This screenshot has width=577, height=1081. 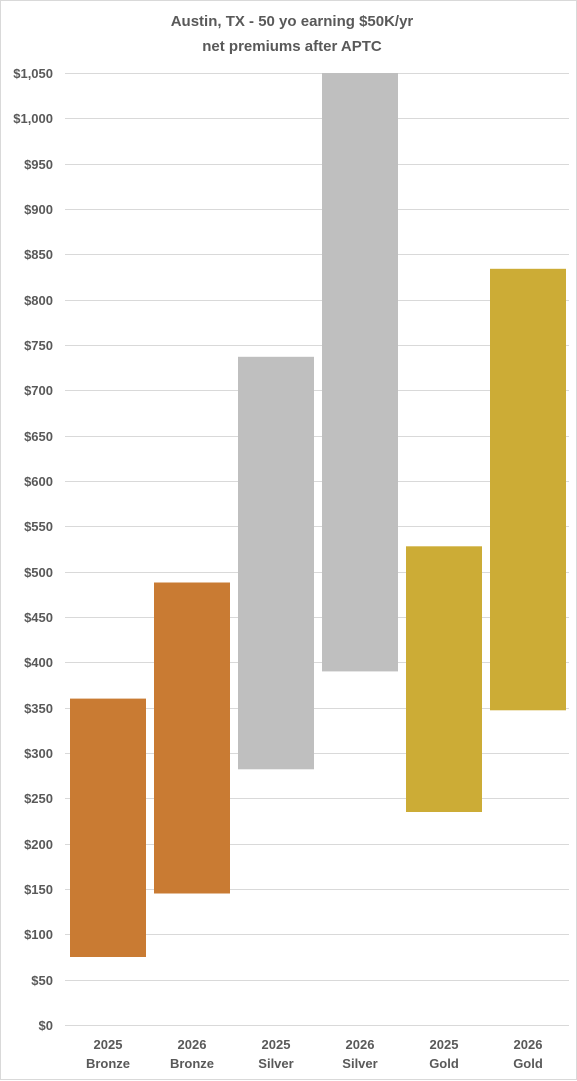 What do you see at coordinates (108, 827) in the screenshot?
I see `range-bar-2025-bronze` at bounding box center [108, 827].